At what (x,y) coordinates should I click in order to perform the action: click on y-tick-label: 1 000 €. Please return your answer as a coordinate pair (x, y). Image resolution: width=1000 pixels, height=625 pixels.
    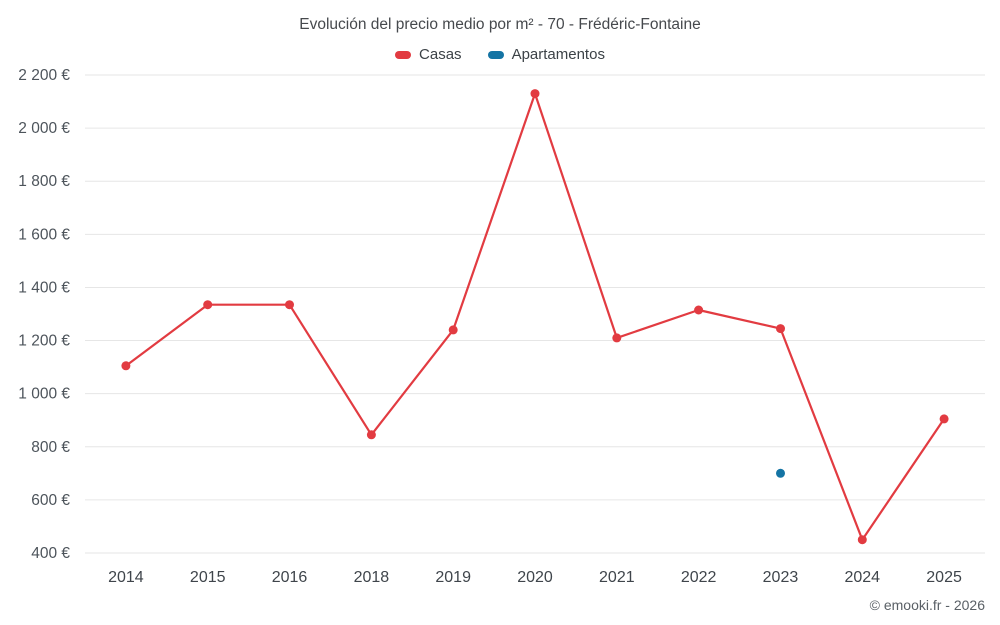
    Looking at the image, I should click on (44, 394).